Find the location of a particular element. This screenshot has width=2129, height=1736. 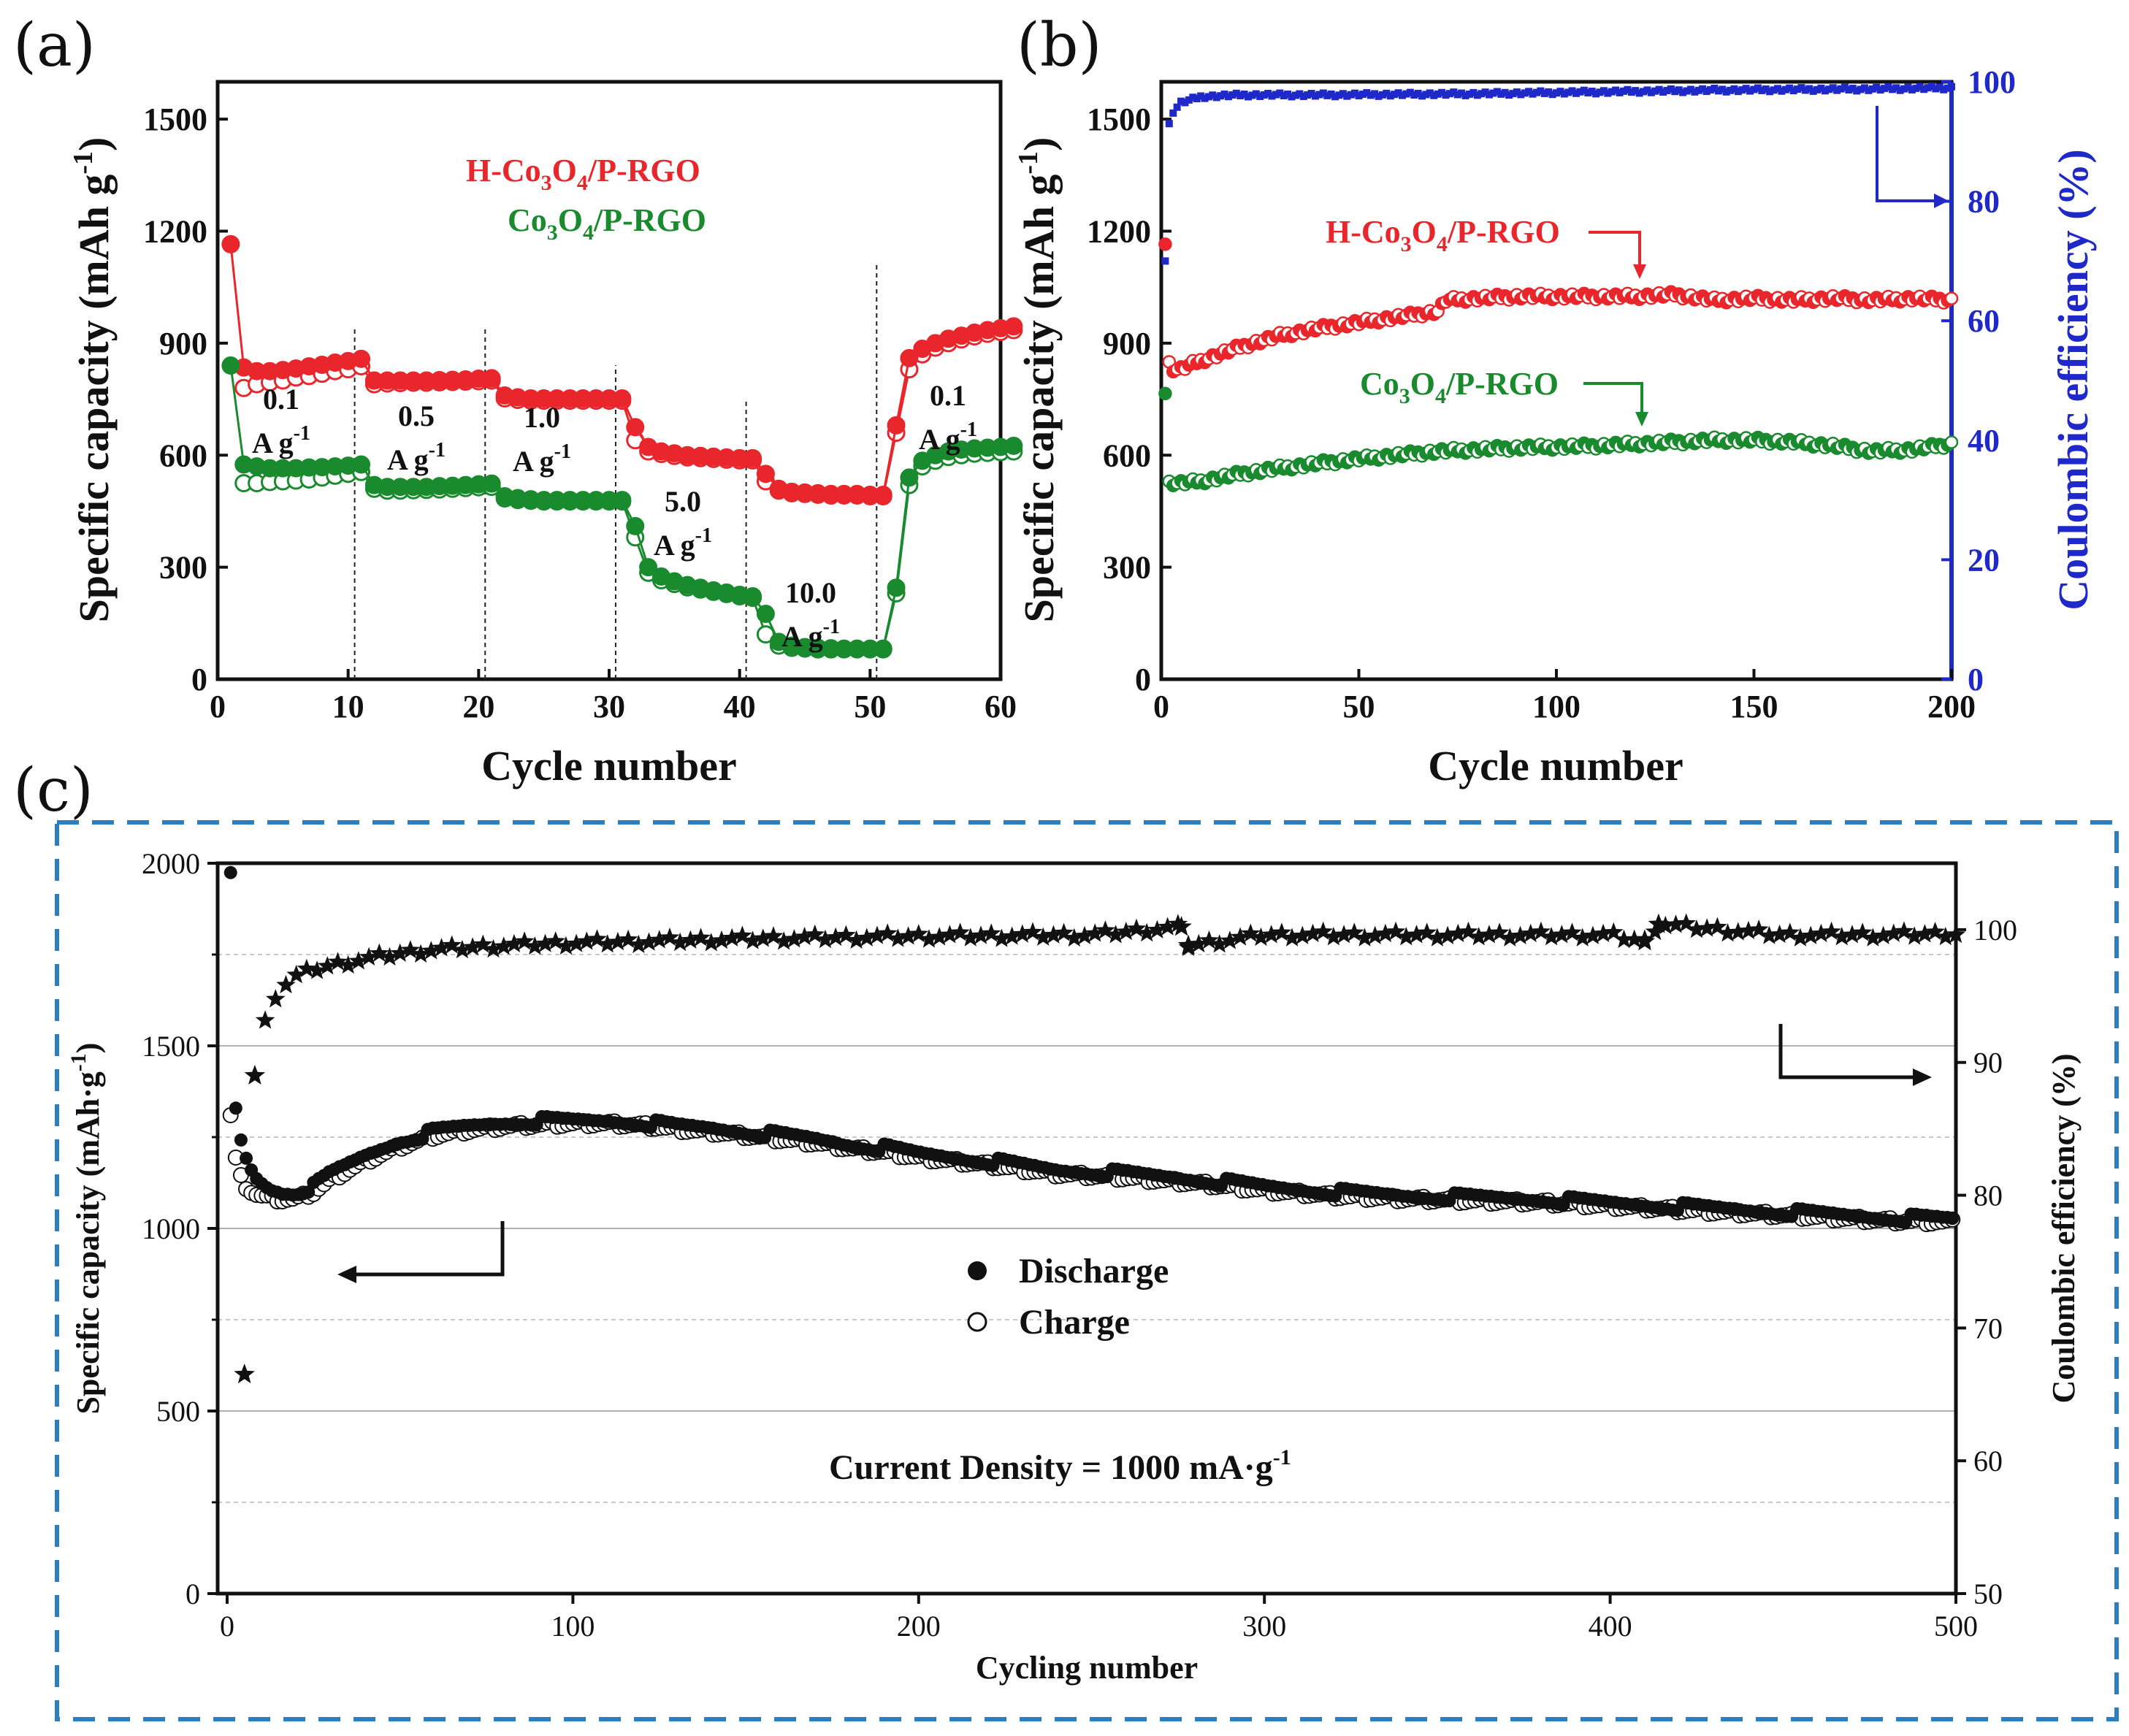

panel-a-y-tick-label: 300 is located at coordinates (183, 568).